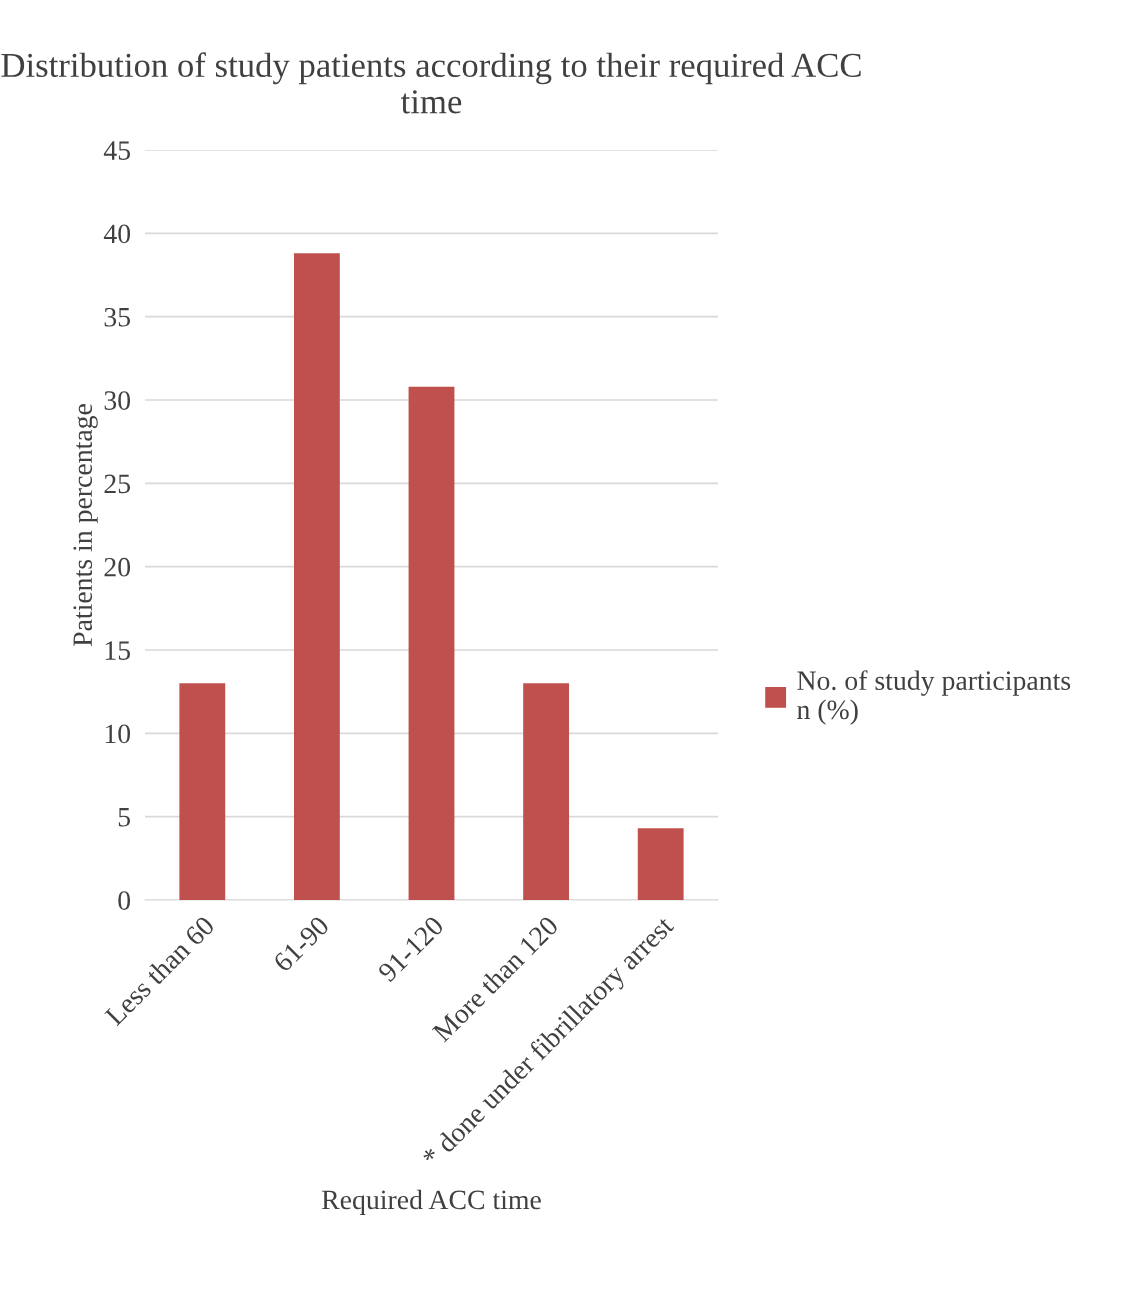  What do you see at coordinates (117, 234) in the screenshot?
I see `y-tick-label: 40` at bounding box center [117, 234].